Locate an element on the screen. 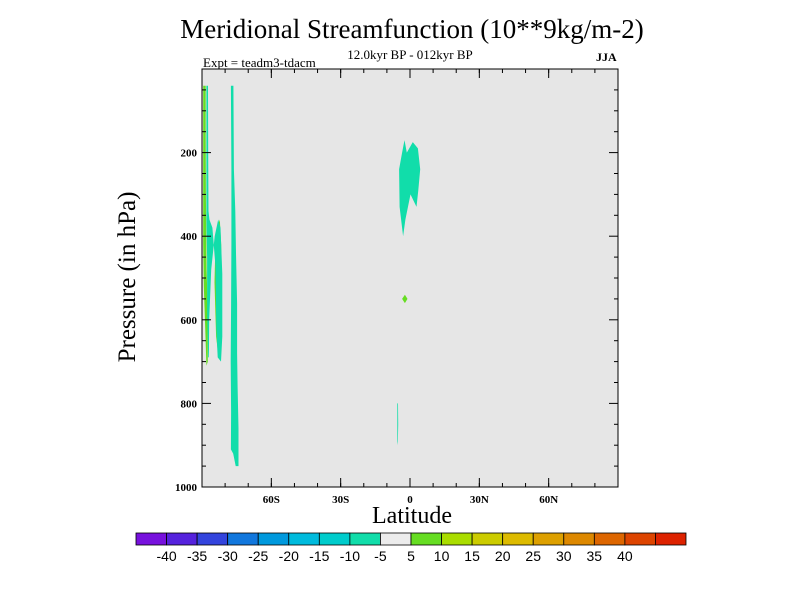  y-tick-label: 200 is located at coordinates (189, 154).